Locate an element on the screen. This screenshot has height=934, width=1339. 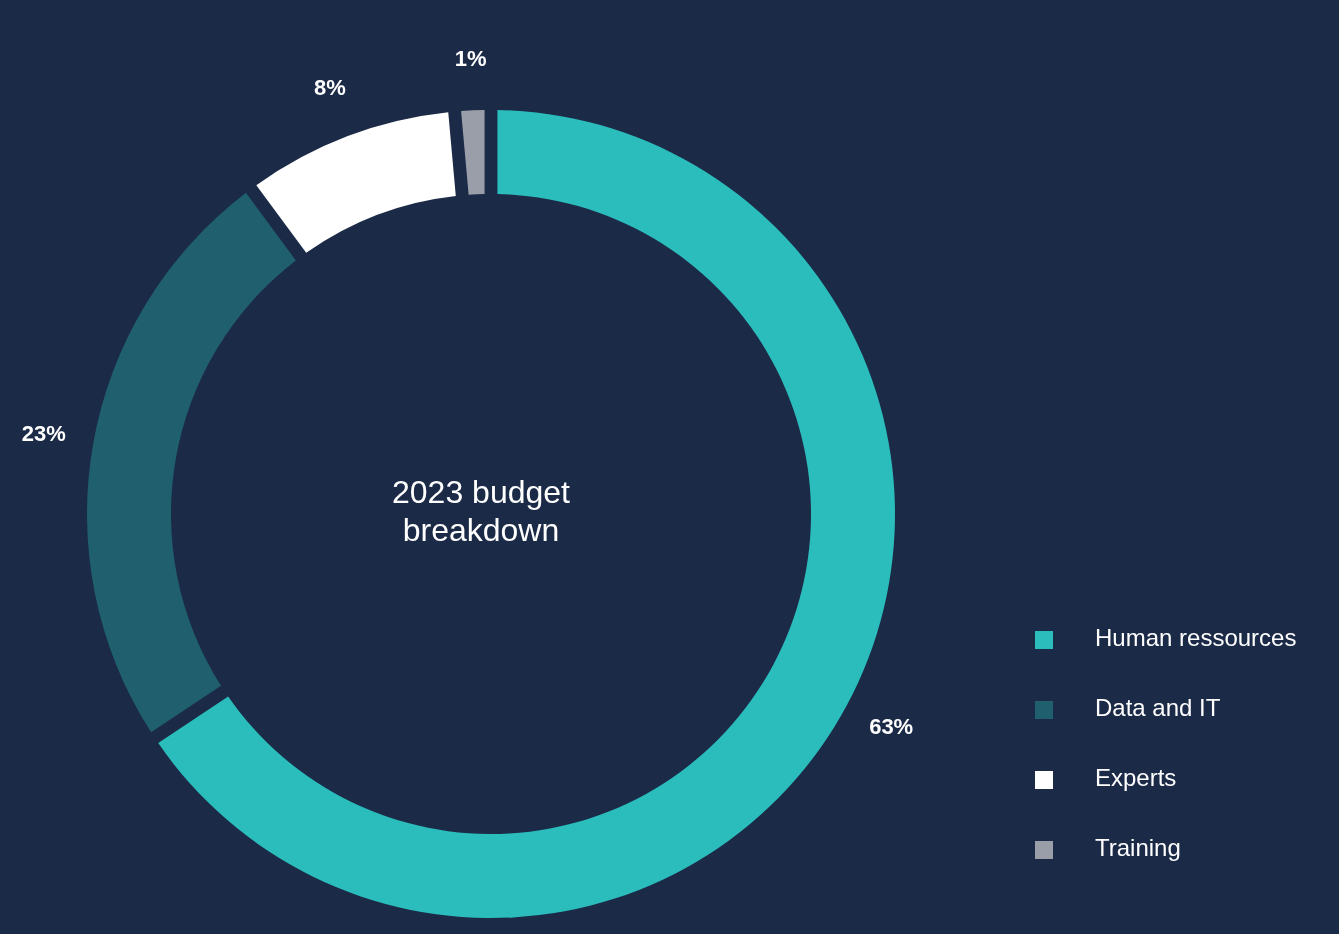
data-label: 63% is located at coordinates (891, 727).